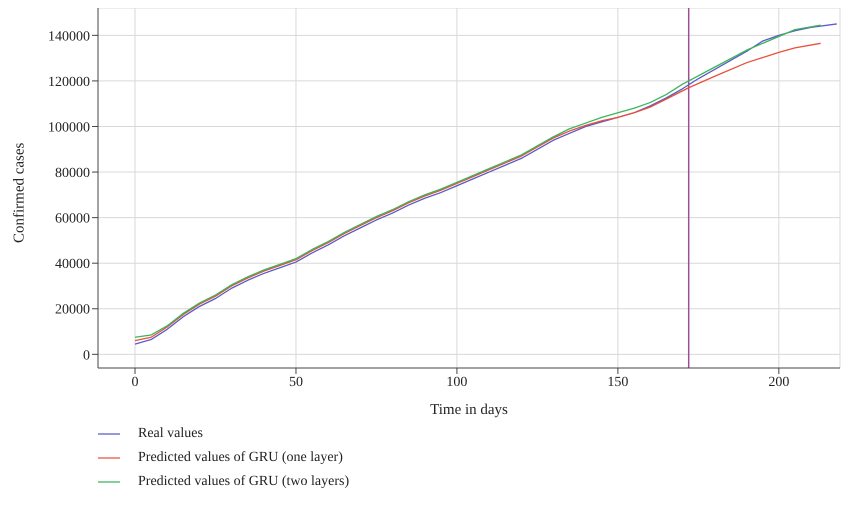  Describe the element at coordinates (135, 382) in the screenshot. I see `x-tick-label: 0` at that location.